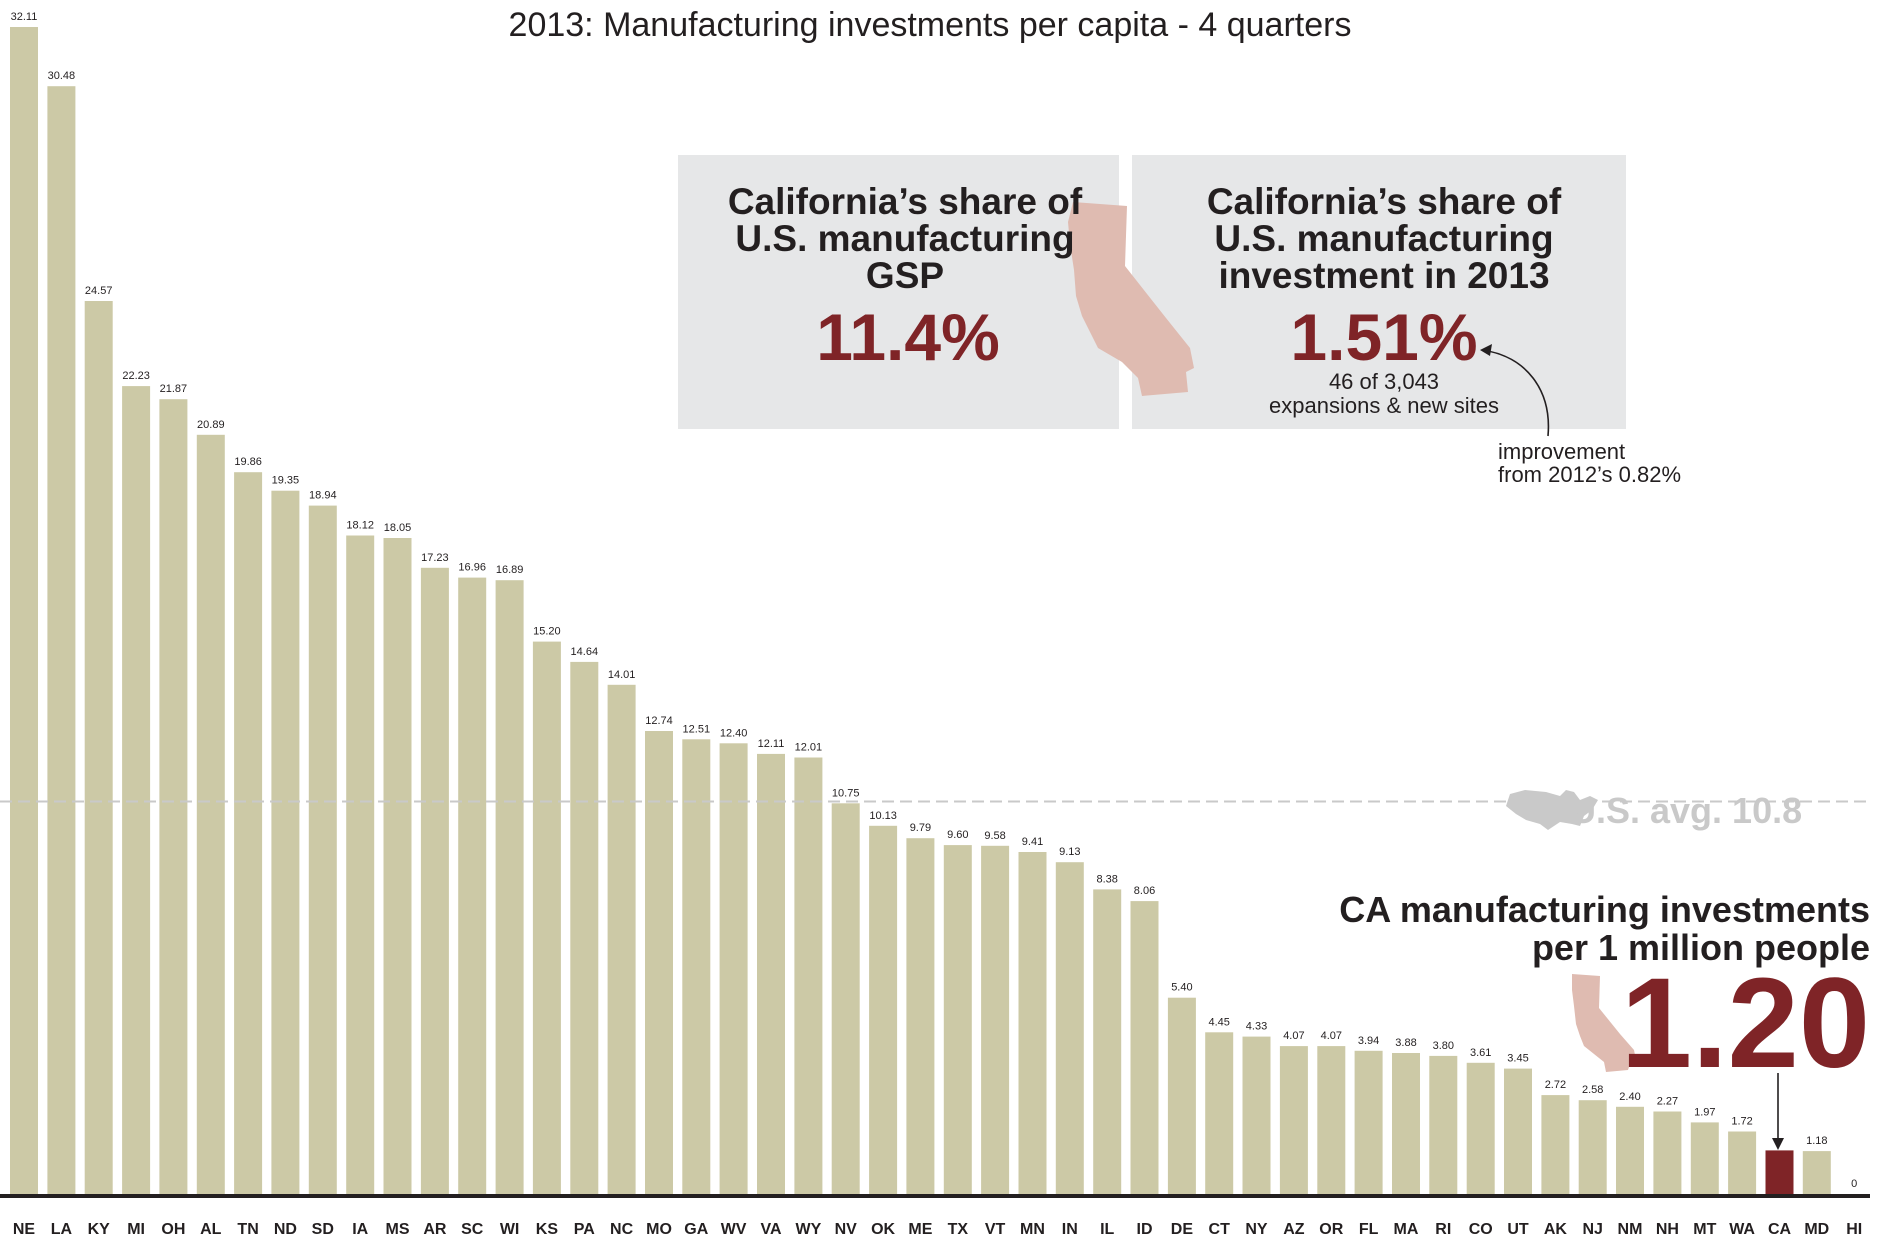 The height and width of the screenshot is (1238, 1877). Describe the element at coordinates (1443, 1046) in the screenshot. I see `value-label-ri: 3.80` at that location.